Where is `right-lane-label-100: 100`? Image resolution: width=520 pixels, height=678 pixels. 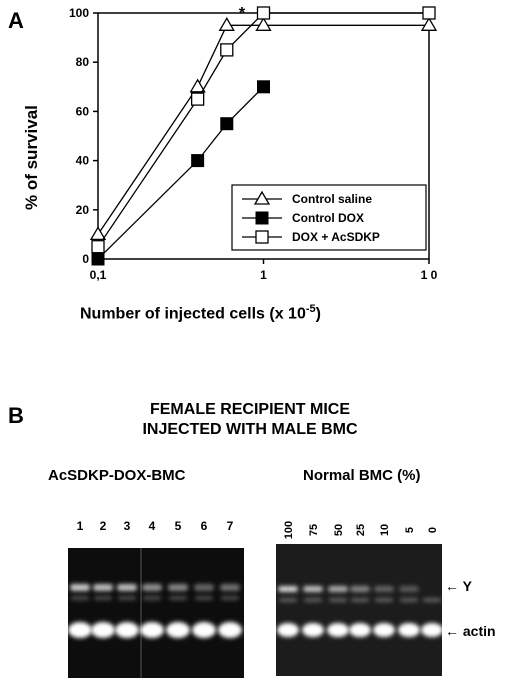
right-lane-label-100: 100 is located at coordinates (289, 530).